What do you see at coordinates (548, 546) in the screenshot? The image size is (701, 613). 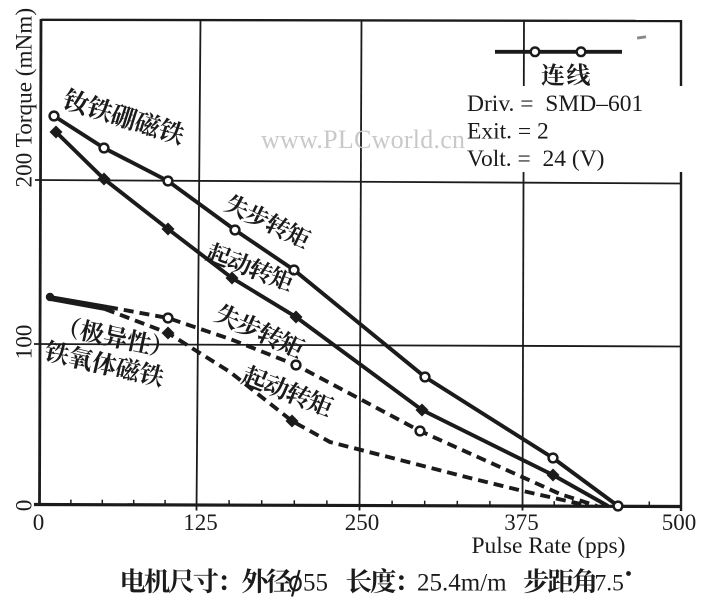 I see `svg-text: Pulse Rate (pps)` at bounding box center [548, 546].